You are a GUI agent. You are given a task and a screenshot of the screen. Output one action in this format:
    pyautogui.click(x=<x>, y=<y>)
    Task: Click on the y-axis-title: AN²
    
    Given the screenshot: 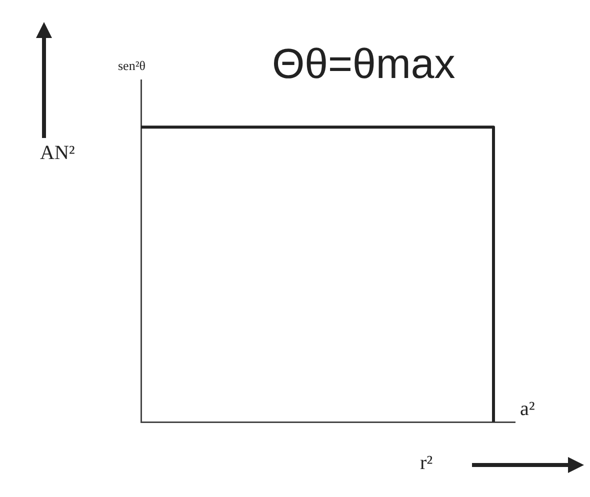 What is the action you would take?
    pyautogui.click(x=57, y=153)
    